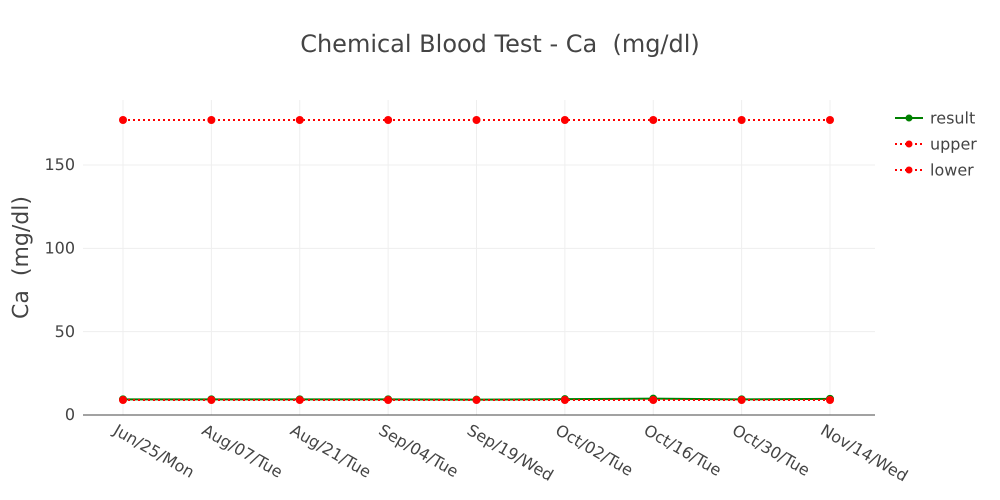 This screenshot has height=500, width=1000. Describe the element at coordinates (500, 44) in the screenshot. I see `chart-title: Chemical Blood Test - Ca (mg/dl)` at that location.